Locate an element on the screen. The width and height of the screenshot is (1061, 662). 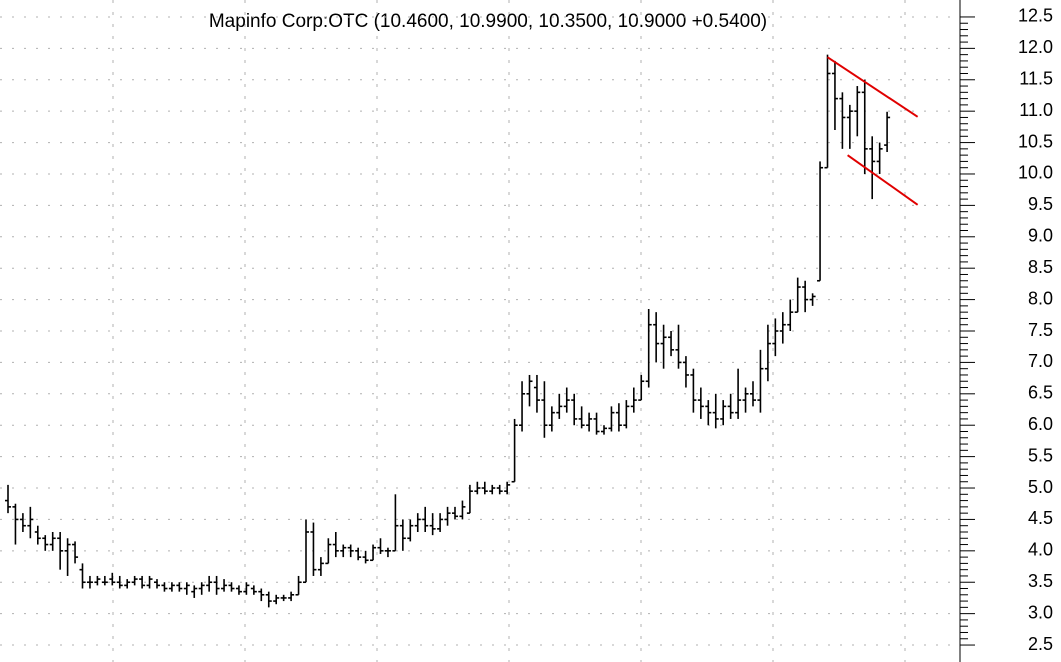
y-tick-label: 6.0 is located at coordinates (1040, 424).